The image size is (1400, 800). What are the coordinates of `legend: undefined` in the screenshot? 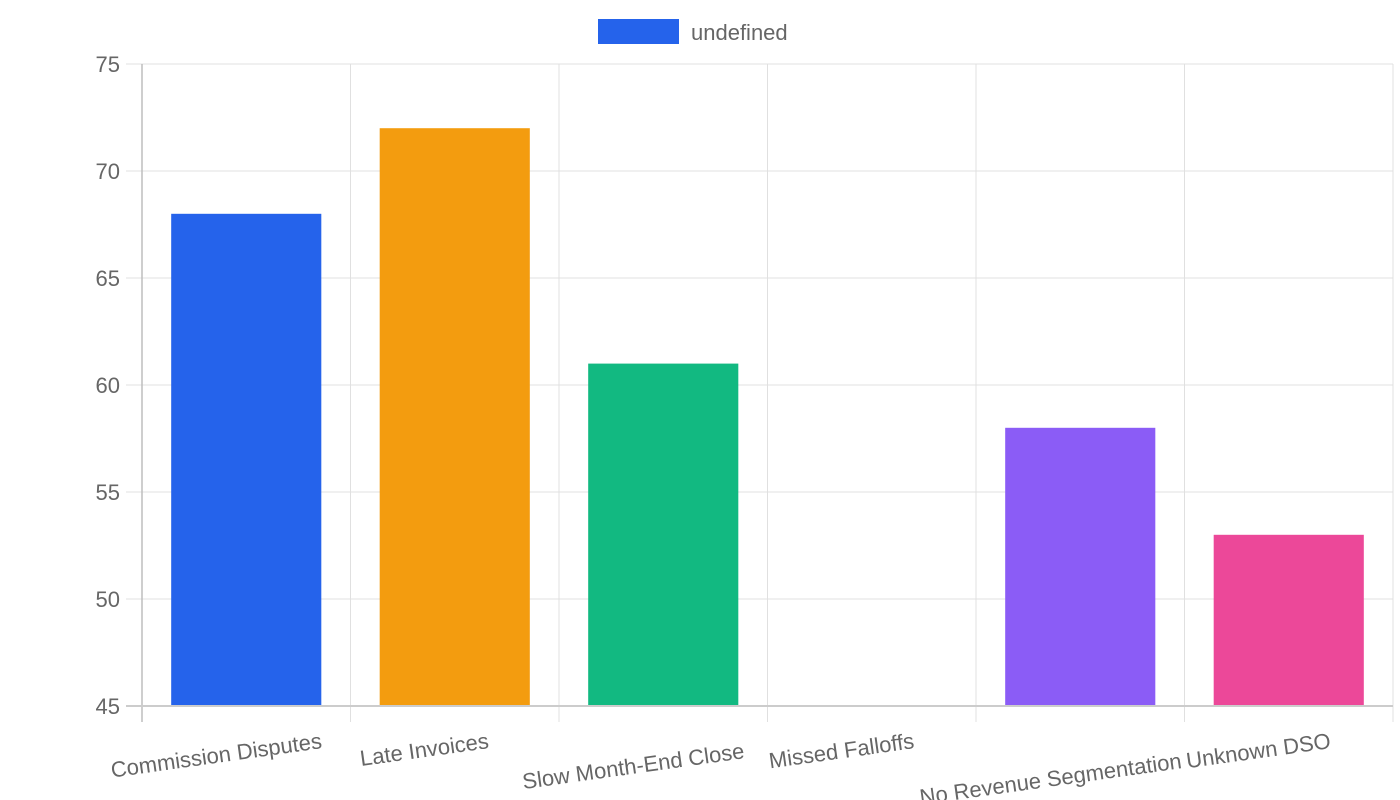 It's located at (693, 32).